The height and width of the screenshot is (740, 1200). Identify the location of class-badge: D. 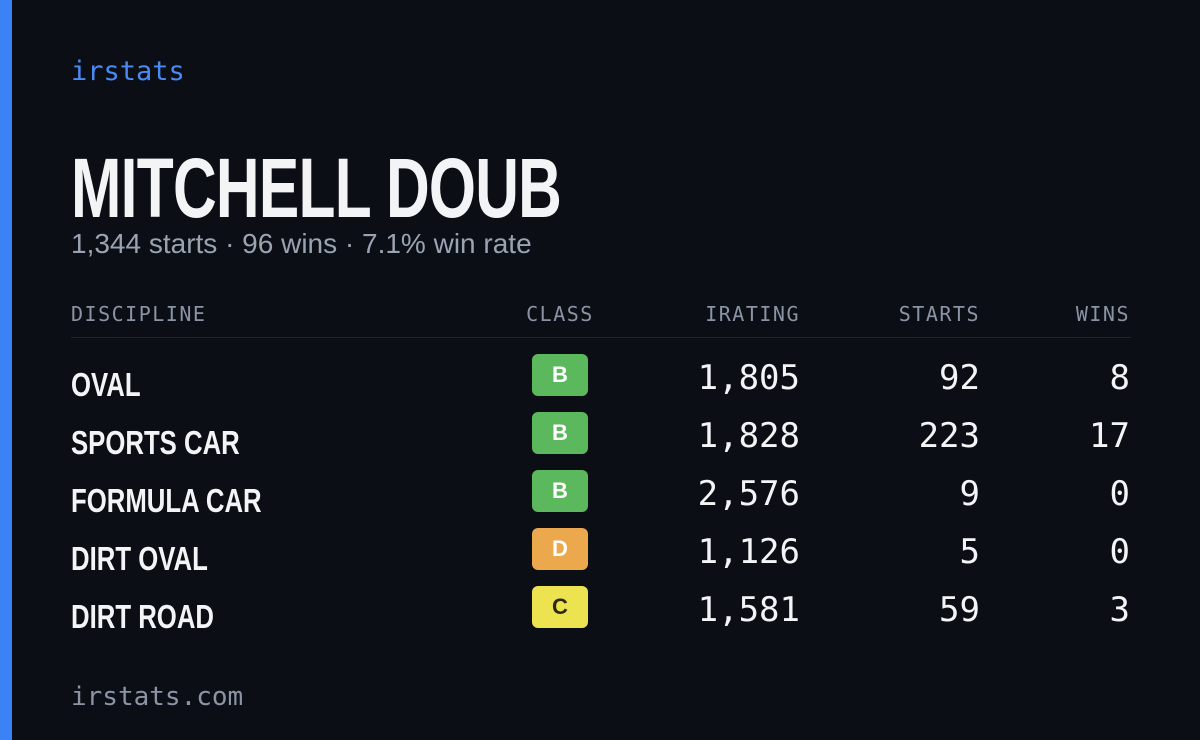
(560, 549).